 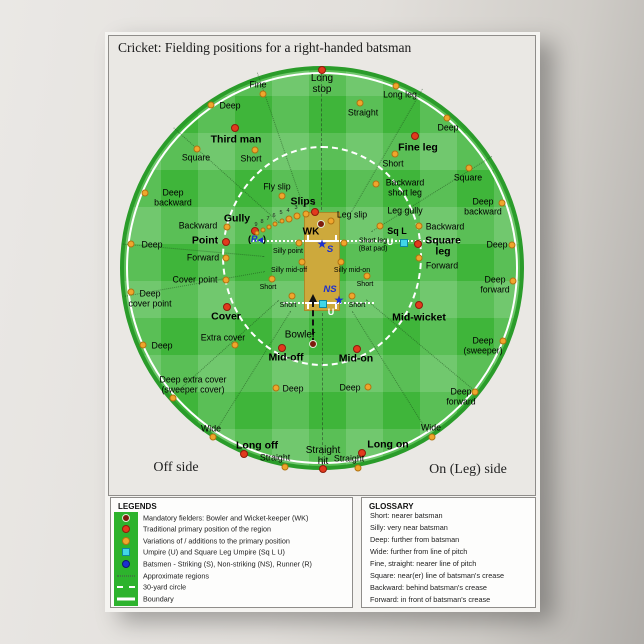 I want to click on umpire-legend-symbol, so click(x=126, y=552).